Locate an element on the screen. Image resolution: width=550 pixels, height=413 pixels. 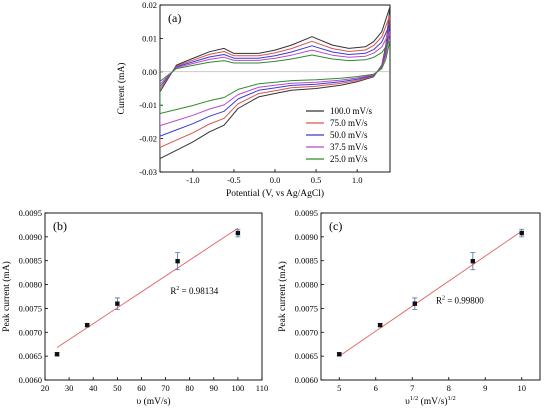
cv-curve-75-0-mv-s is located at coordinates (275, 81).